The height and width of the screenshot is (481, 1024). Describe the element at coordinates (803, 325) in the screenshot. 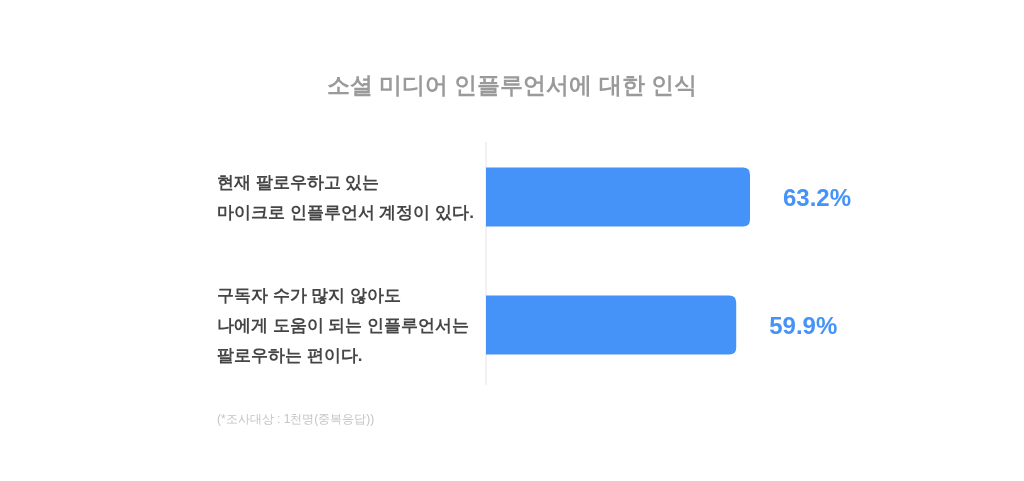

I see `data-label: 59.9%` at that location.